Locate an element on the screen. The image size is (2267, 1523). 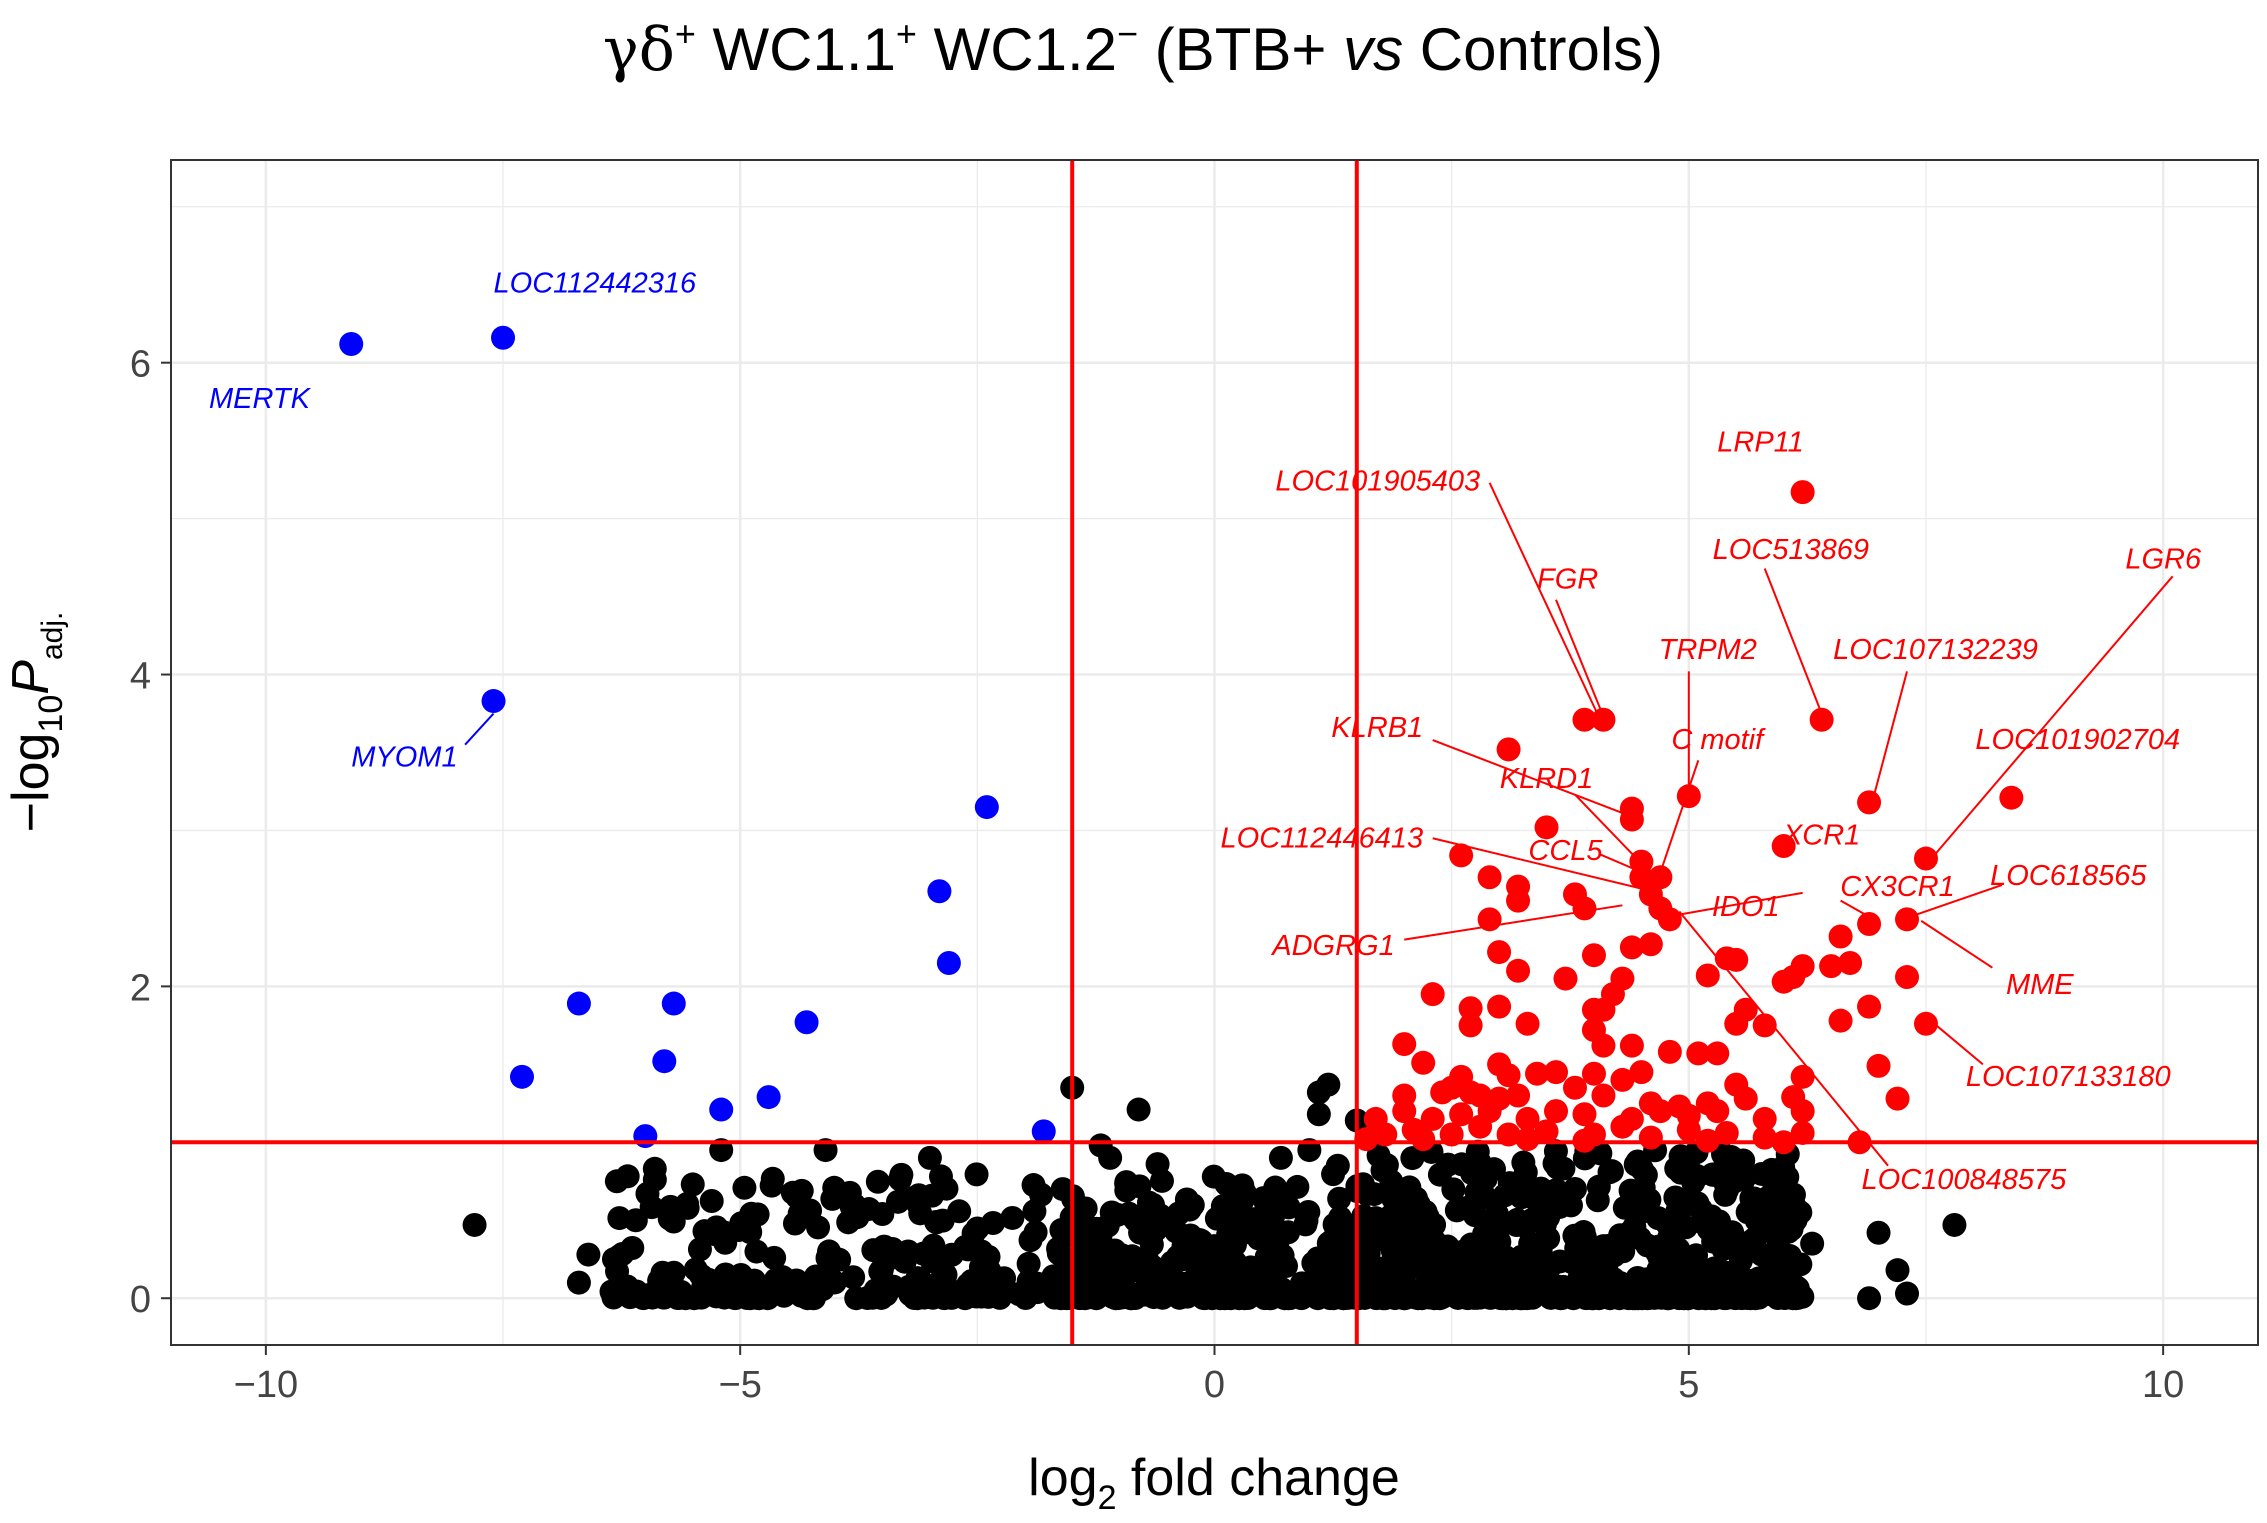
title-paren-close: ) is located at coordinates (1653, 49).